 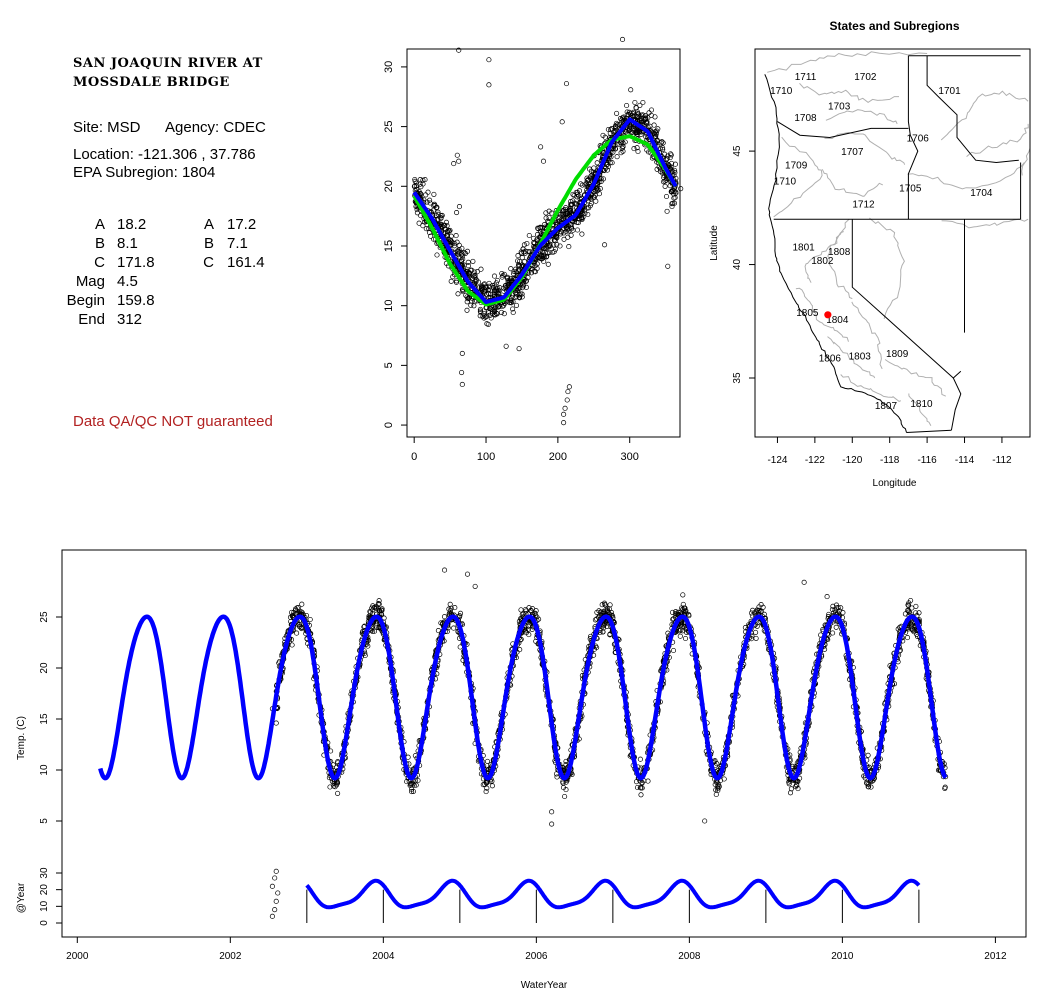 What do you see at coordinates (918, 138) in the screenshot?
I see `region-label: 1706` at bounding box center [918, 138].